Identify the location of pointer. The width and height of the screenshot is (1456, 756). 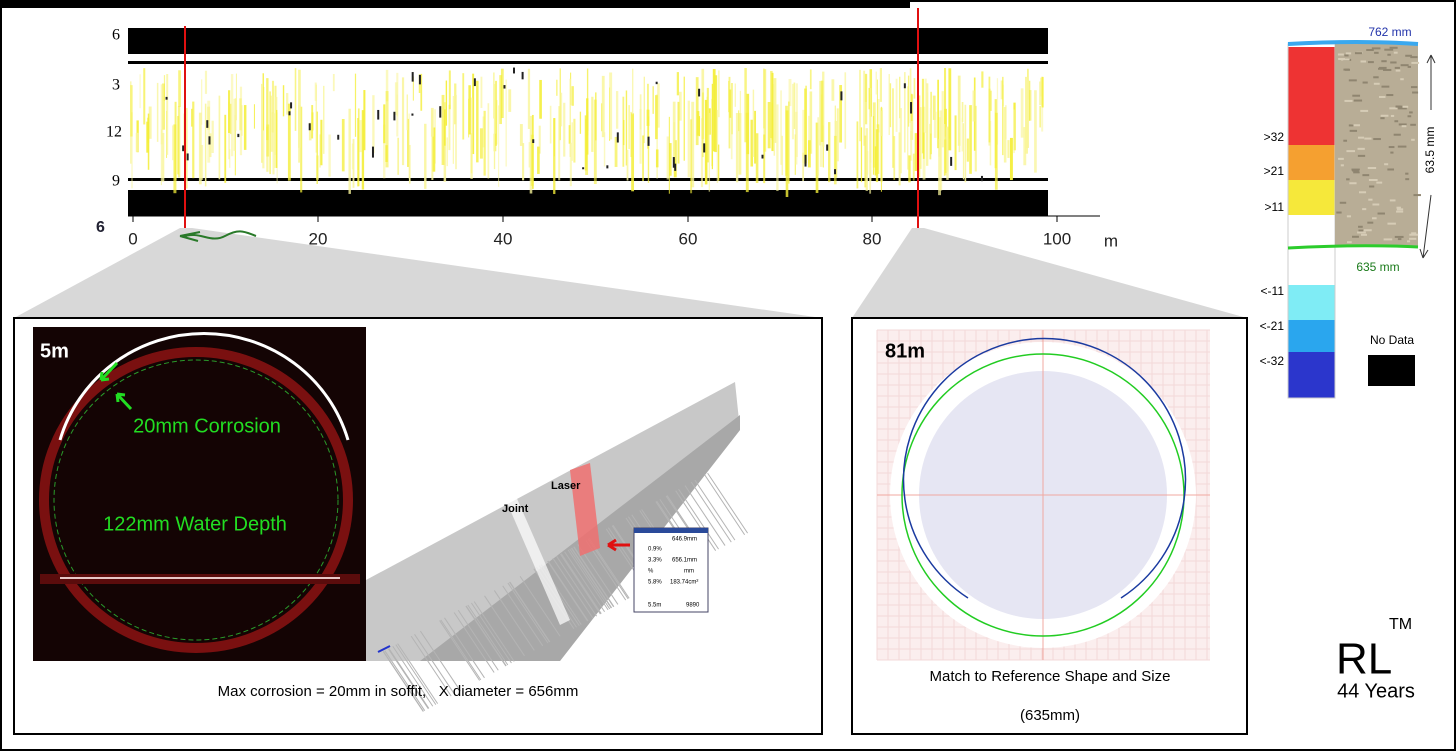
(618, 545).